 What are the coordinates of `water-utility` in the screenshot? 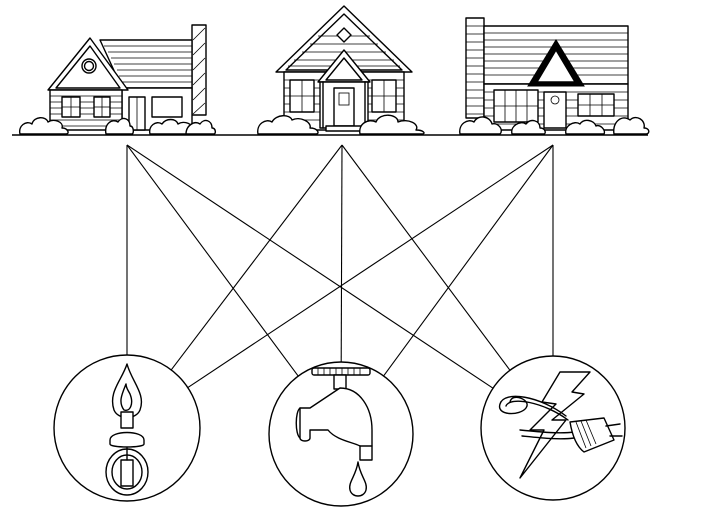 It's located at (341, 434).